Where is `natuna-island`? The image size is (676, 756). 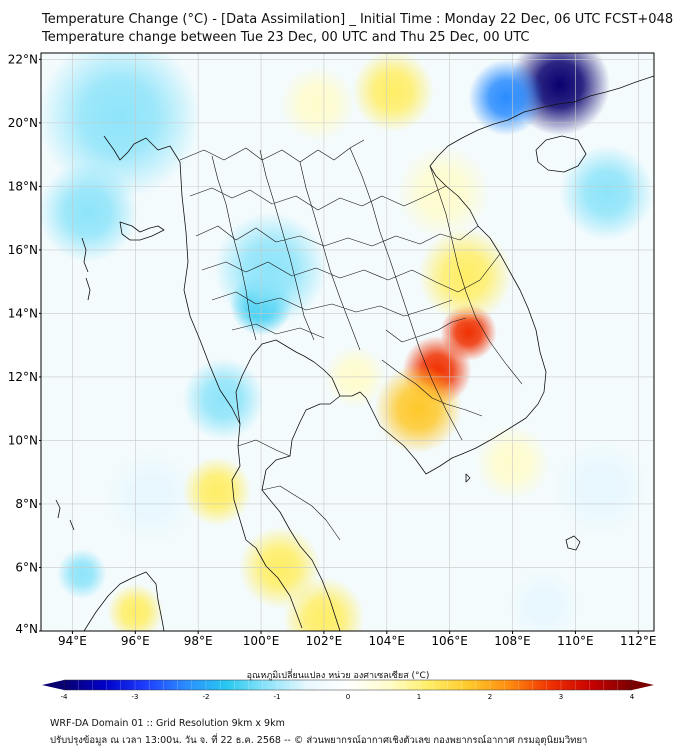
natuna-island is located at coordinates (573, 543).